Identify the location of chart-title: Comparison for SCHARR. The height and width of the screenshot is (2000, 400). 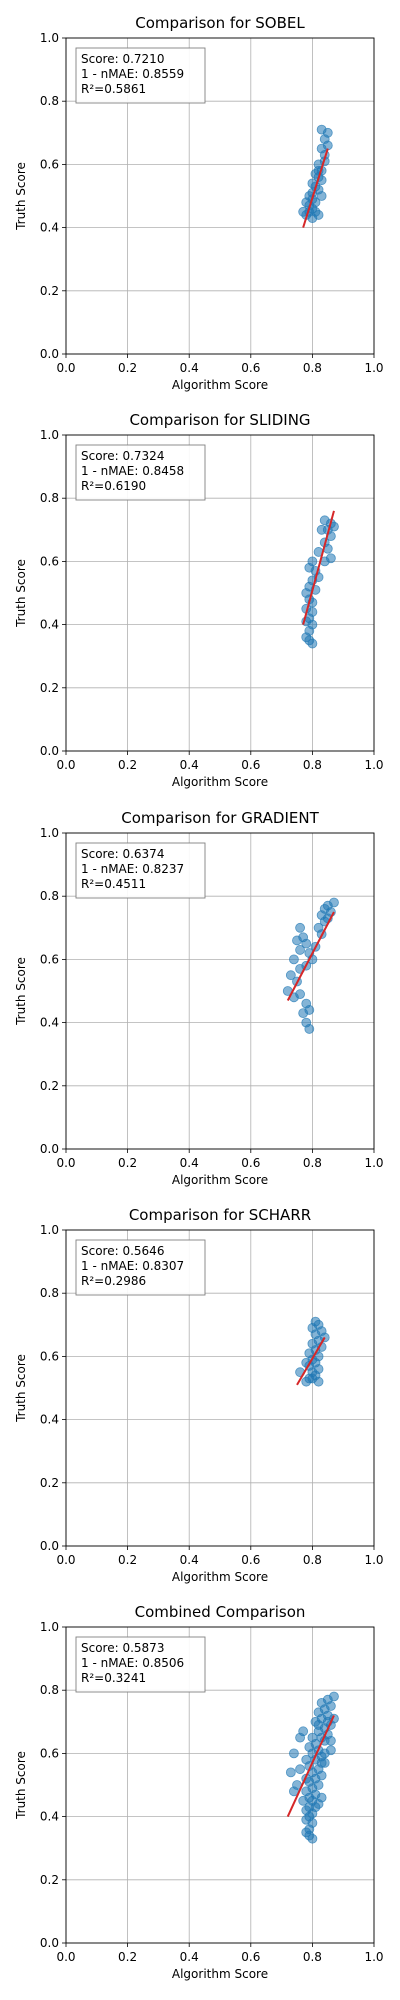
(220, 1215).